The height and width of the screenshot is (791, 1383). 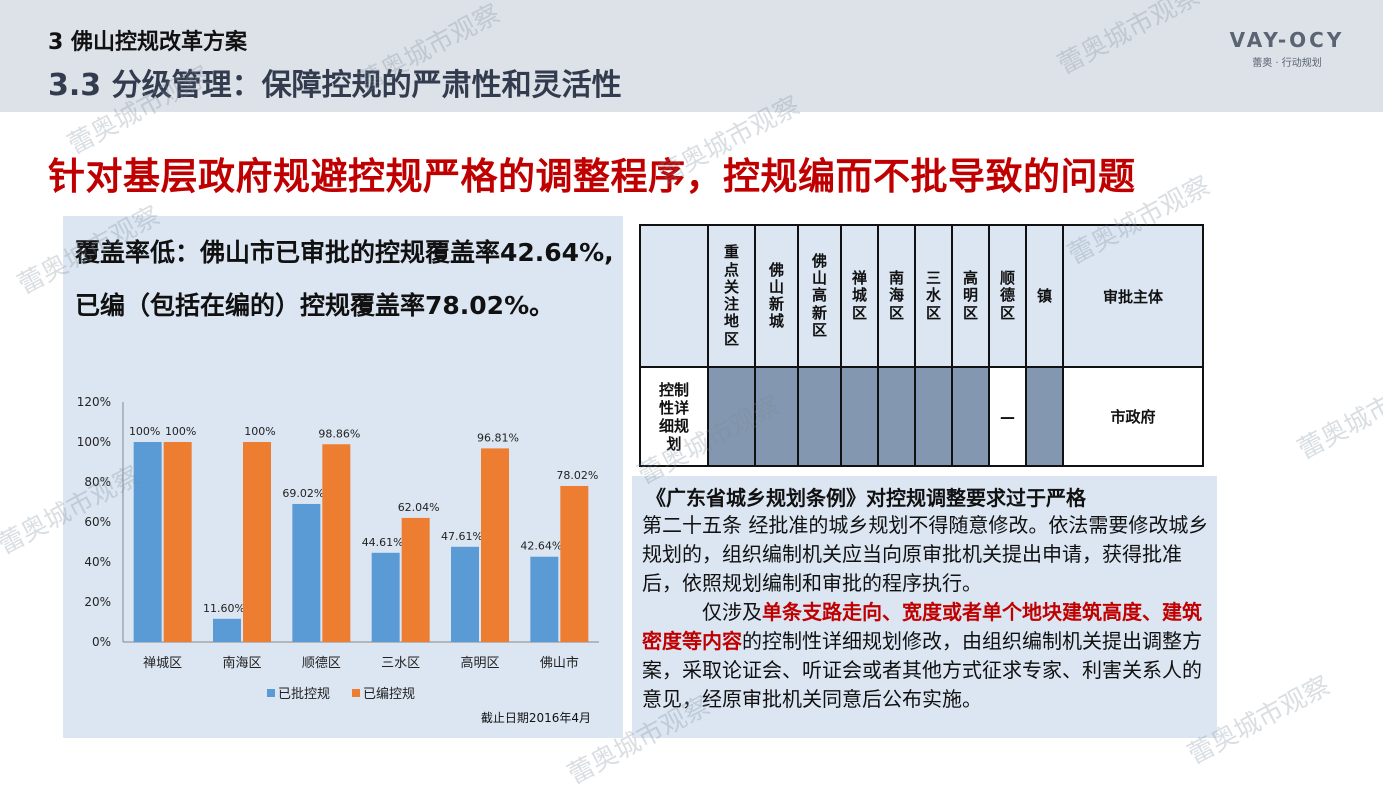 I want to click on table-header-cell: 佛山新城, so click(x=776, y=296).